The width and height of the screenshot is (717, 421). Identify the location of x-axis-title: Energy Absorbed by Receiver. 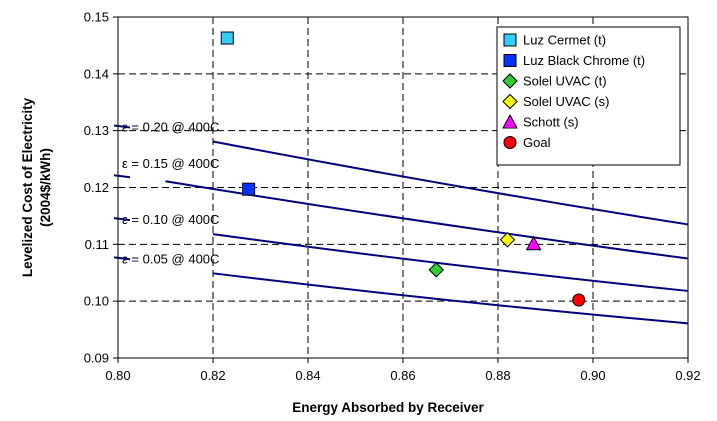
(388, 407).